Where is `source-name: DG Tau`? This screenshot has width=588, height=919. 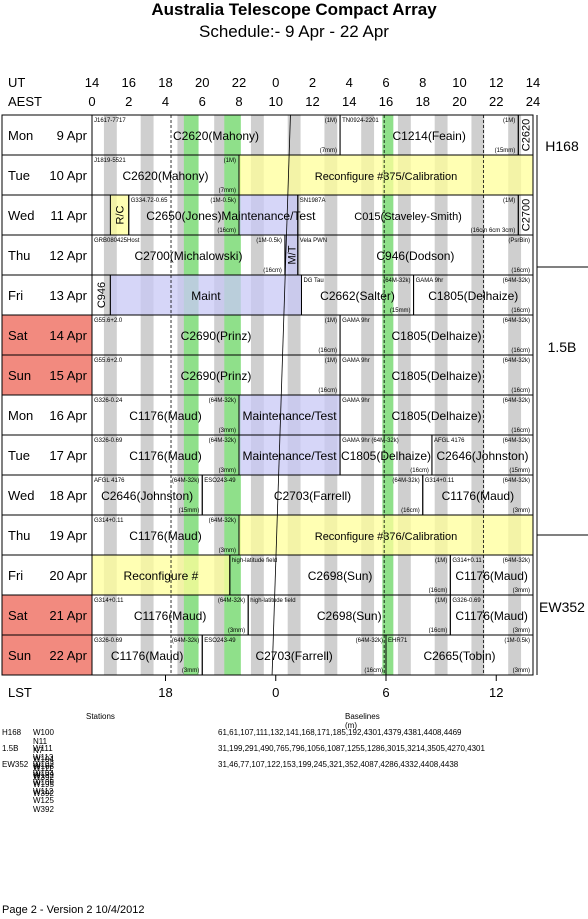
source-name: DG Tau is located at coordinates (313, 281).